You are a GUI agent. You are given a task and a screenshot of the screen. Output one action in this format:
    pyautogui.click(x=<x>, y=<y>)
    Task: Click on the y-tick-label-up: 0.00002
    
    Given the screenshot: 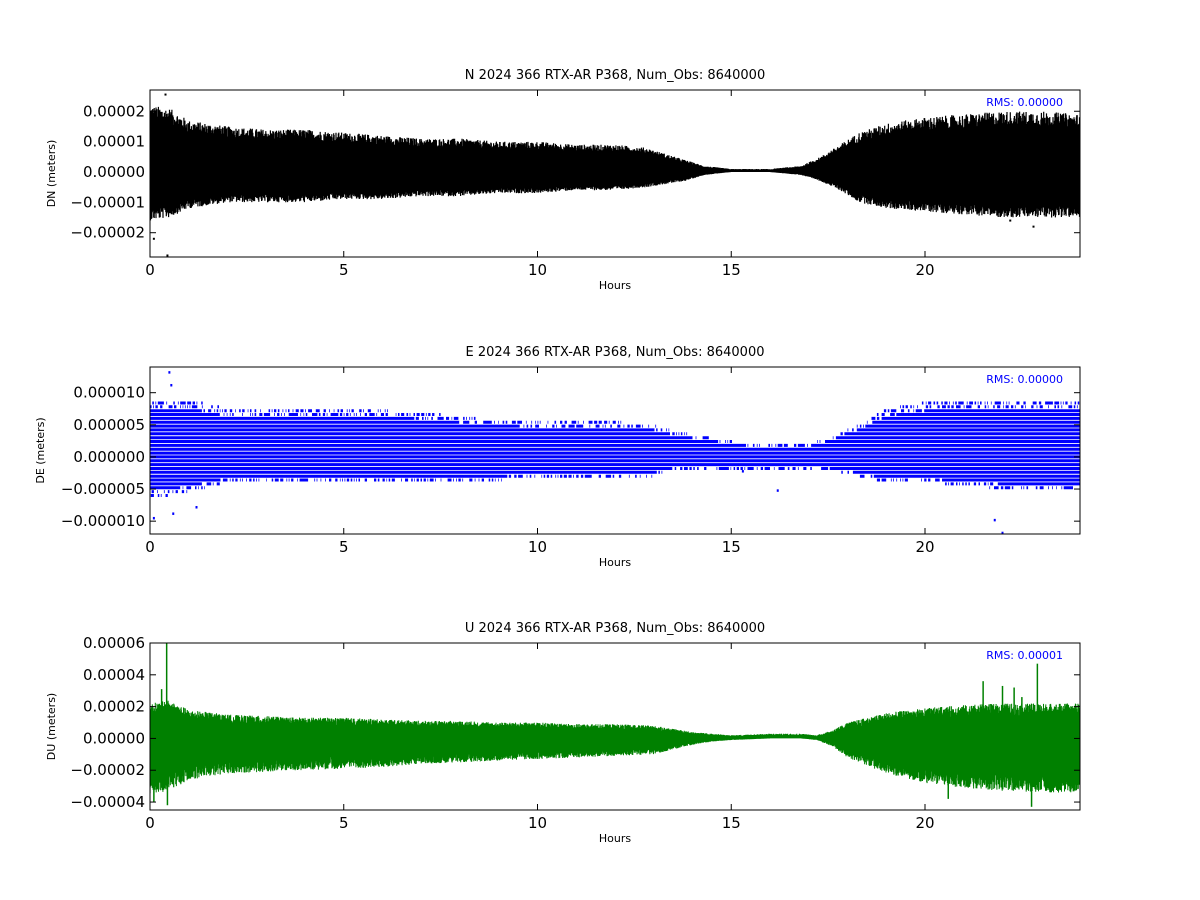 What is the action you would take?
    pyautogui.click(x=114, y=707)
    